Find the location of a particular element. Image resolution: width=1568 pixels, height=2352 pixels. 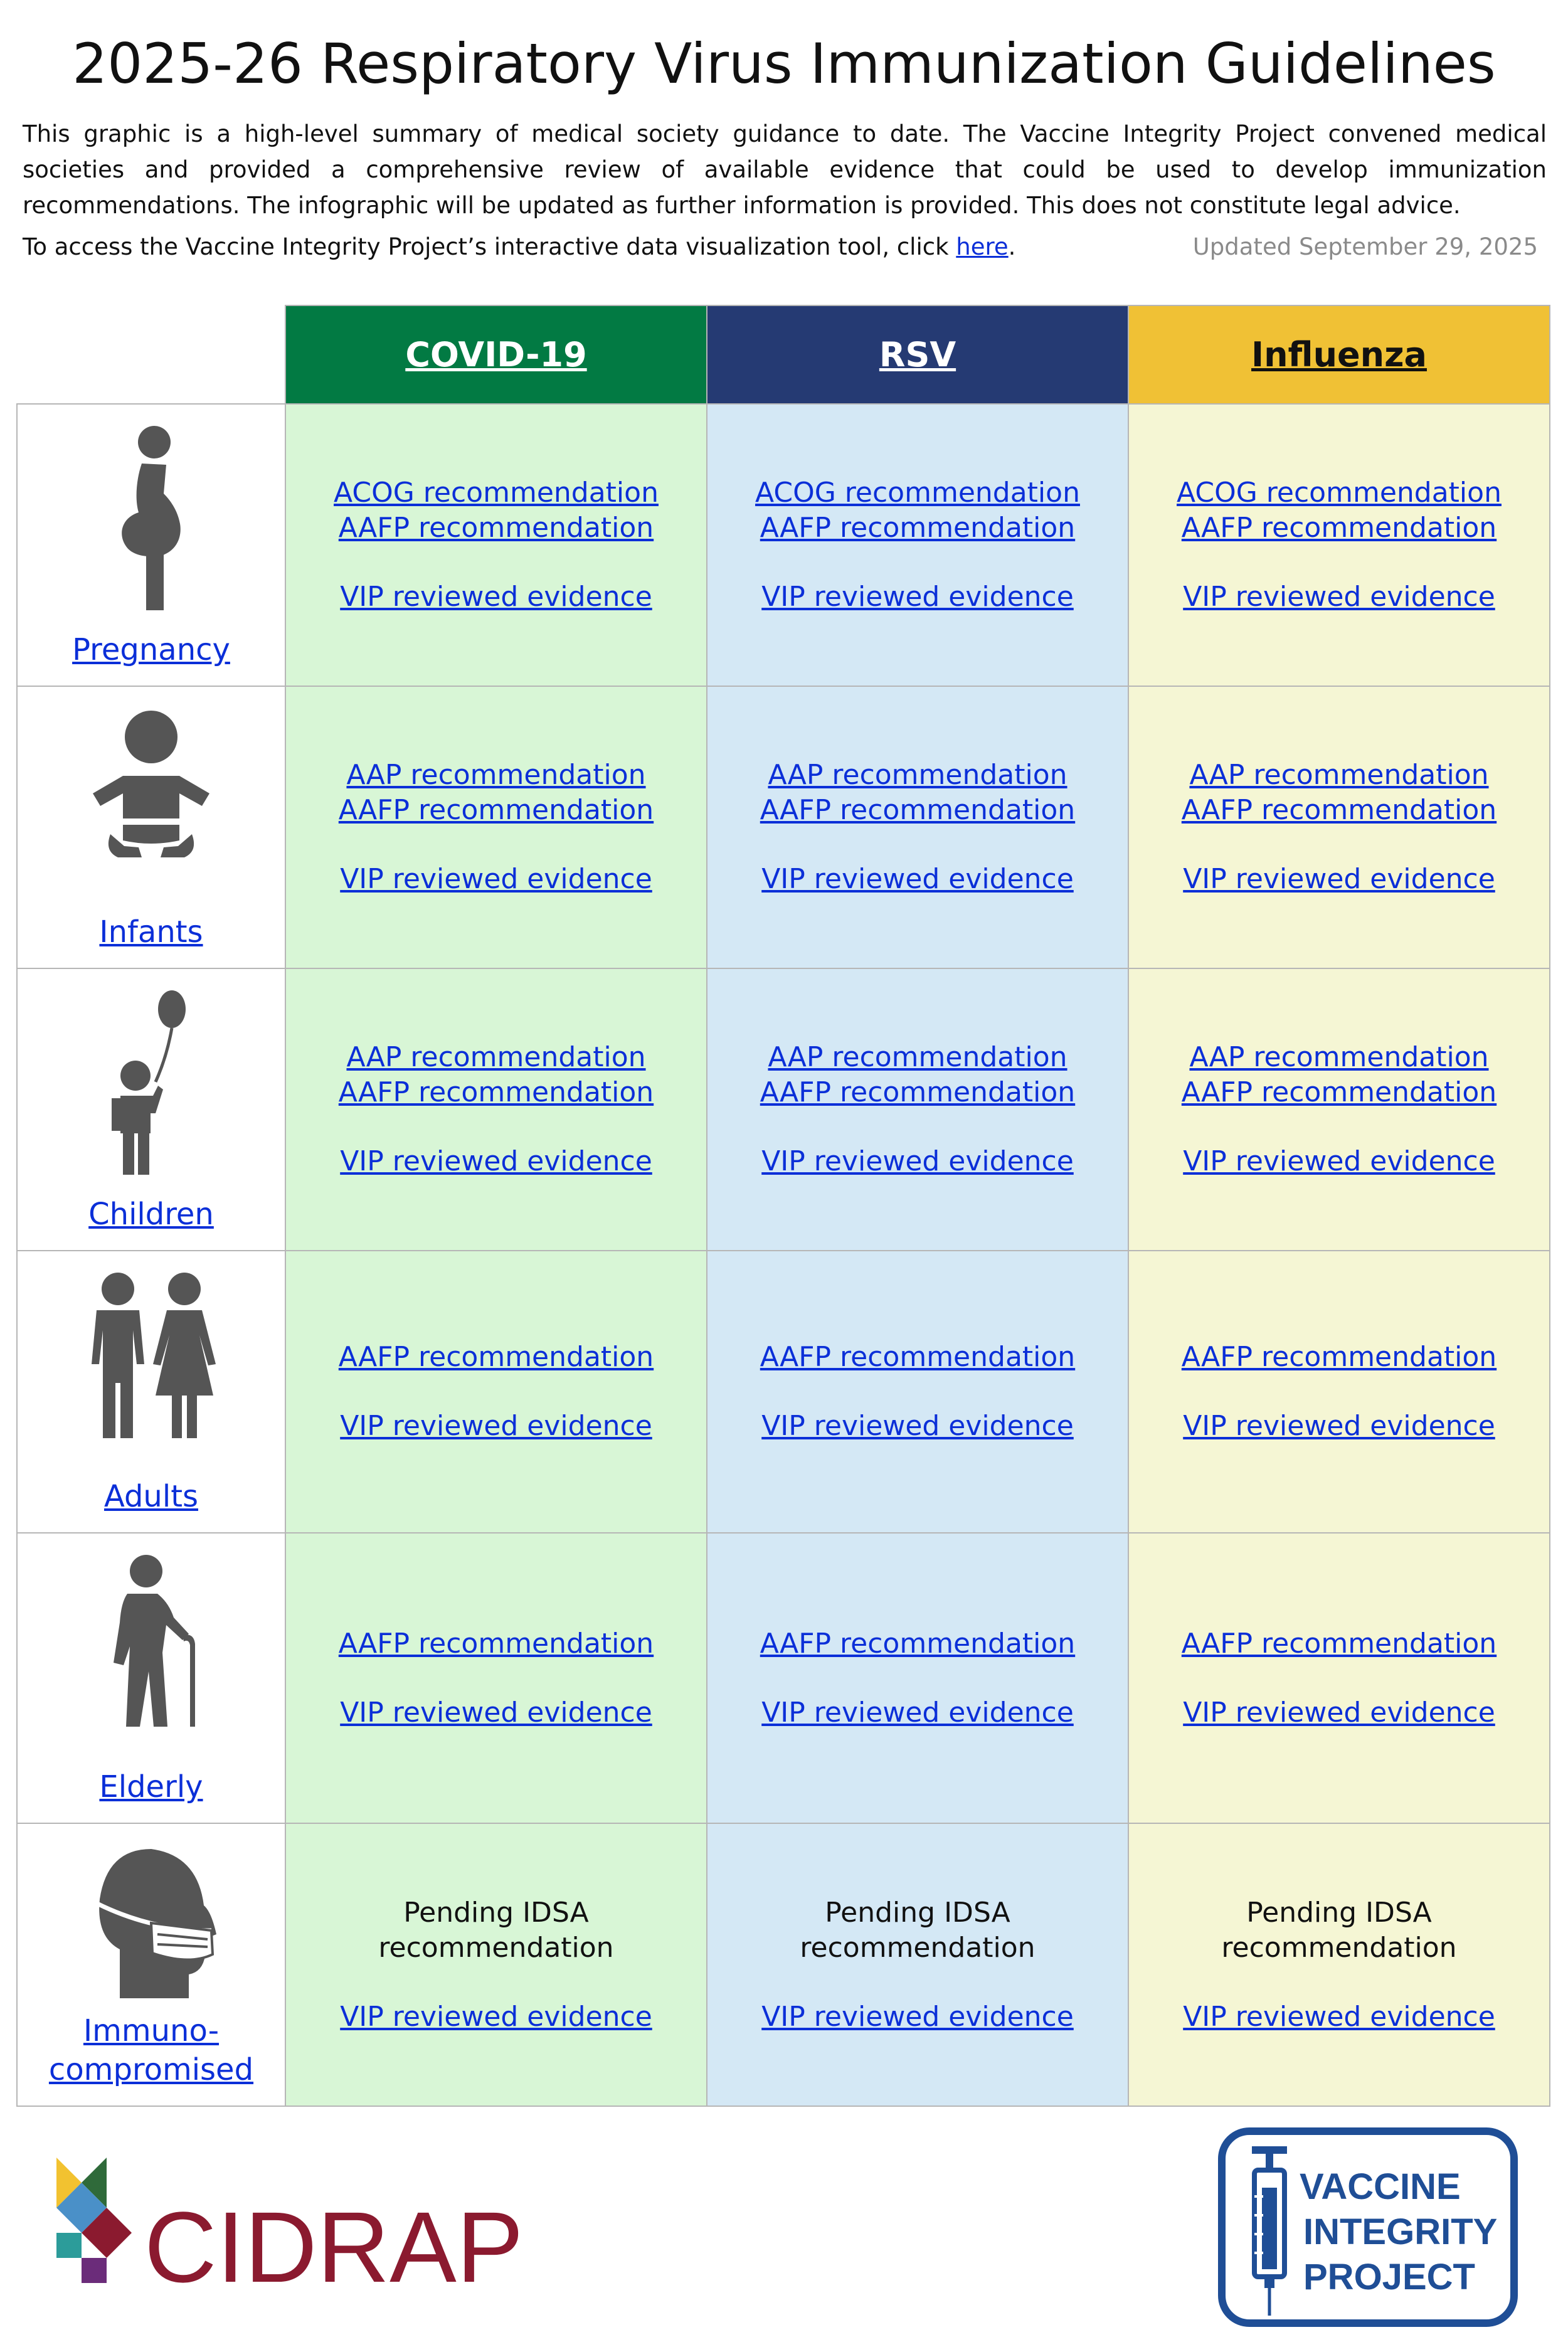

row-header-children: Children is located at coordinates (151, 1109).